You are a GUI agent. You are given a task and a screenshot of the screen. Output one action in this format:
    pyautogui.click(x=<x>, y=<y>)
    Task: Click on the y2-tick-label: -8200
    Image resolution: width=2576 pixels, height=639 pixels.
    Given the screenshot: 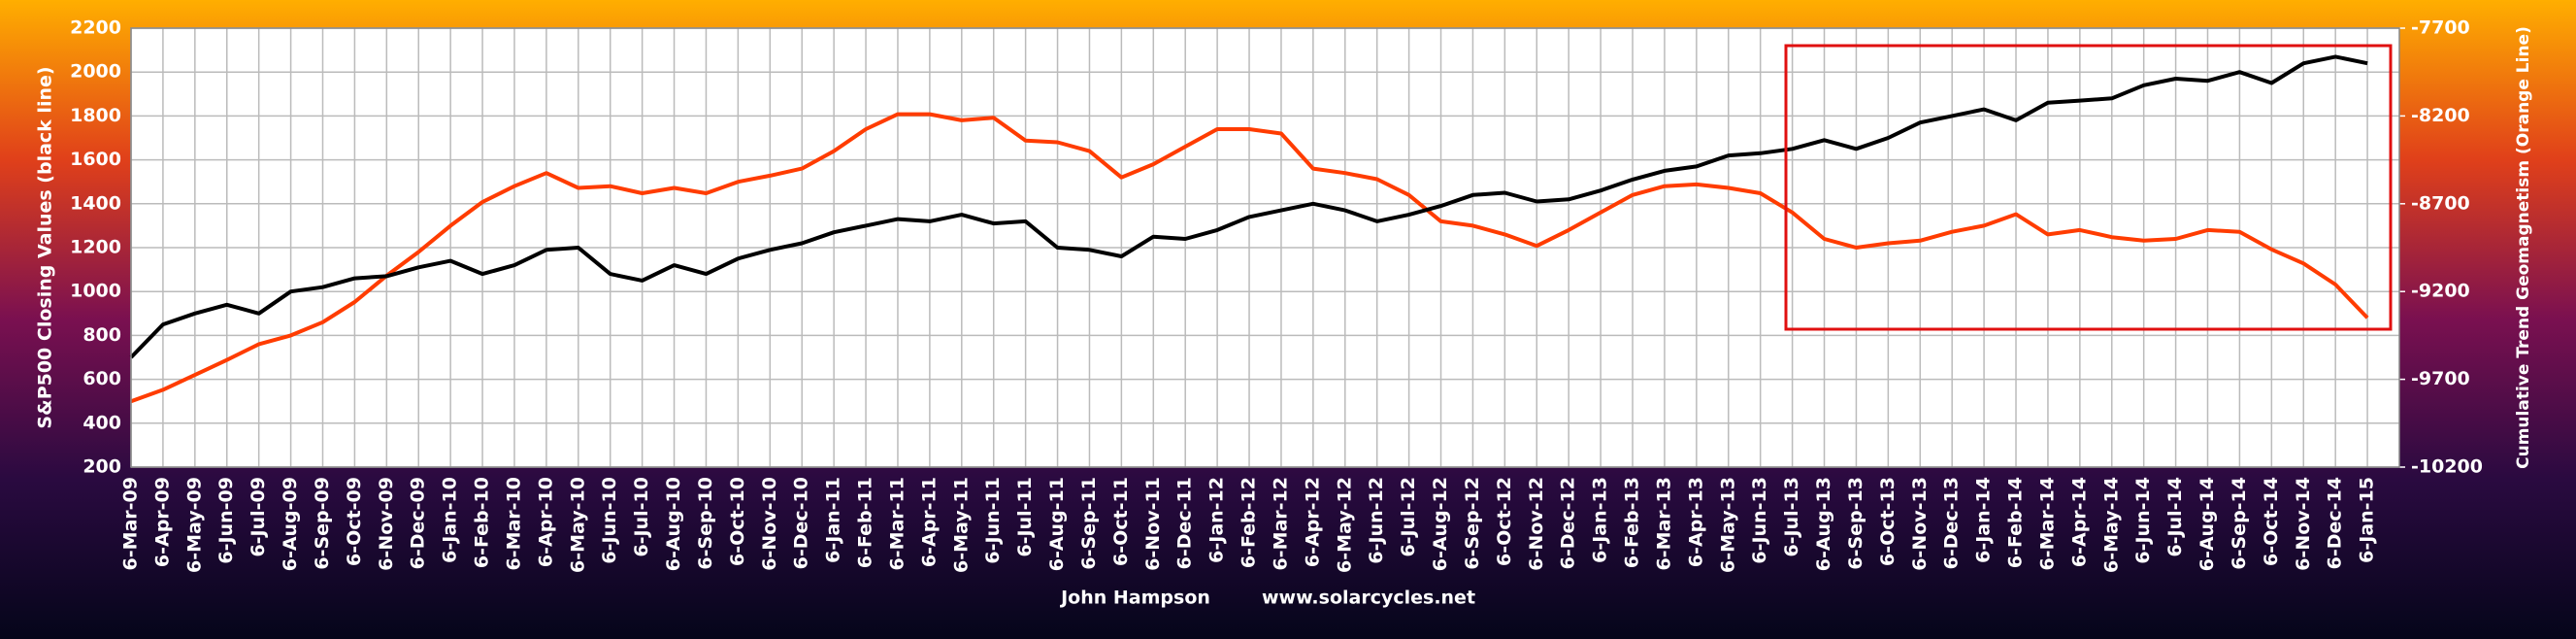 What is the action you would take?
    pyautogui.click(x=2440, y=115)
    